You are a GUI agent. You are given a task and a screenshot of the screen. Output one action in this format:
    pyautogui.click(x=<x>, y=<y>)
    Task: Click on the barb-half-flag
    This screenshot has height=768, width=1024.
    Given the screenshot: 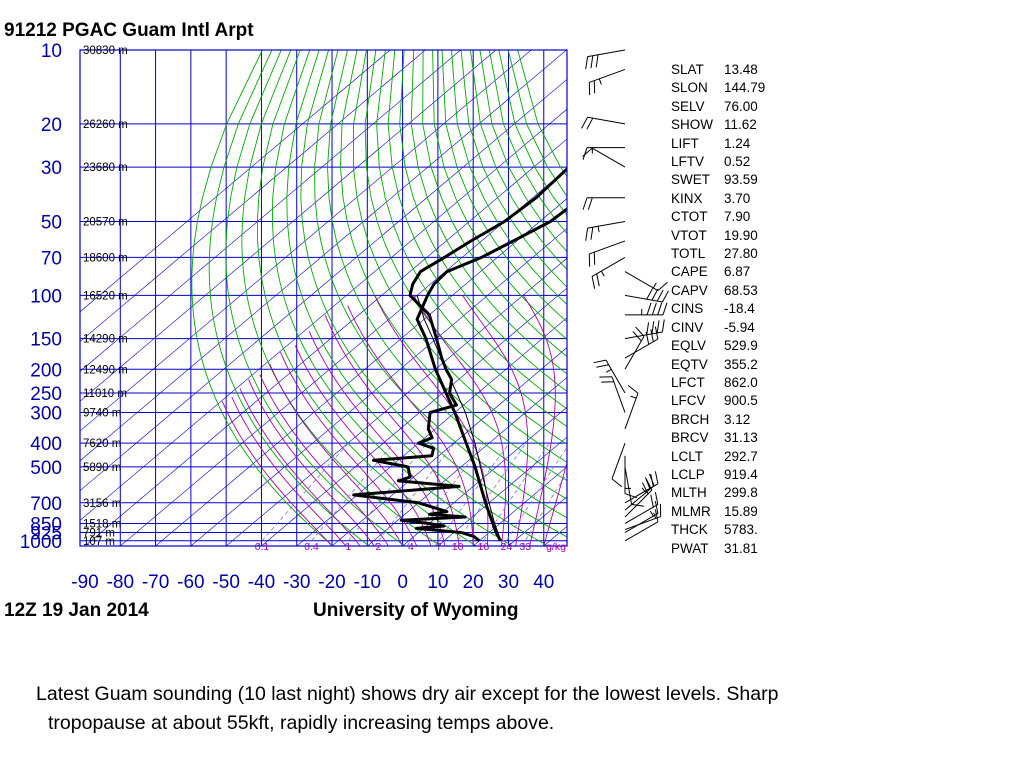 What is the action you would take?
    pyautogui.click(x=598, y=229)
    